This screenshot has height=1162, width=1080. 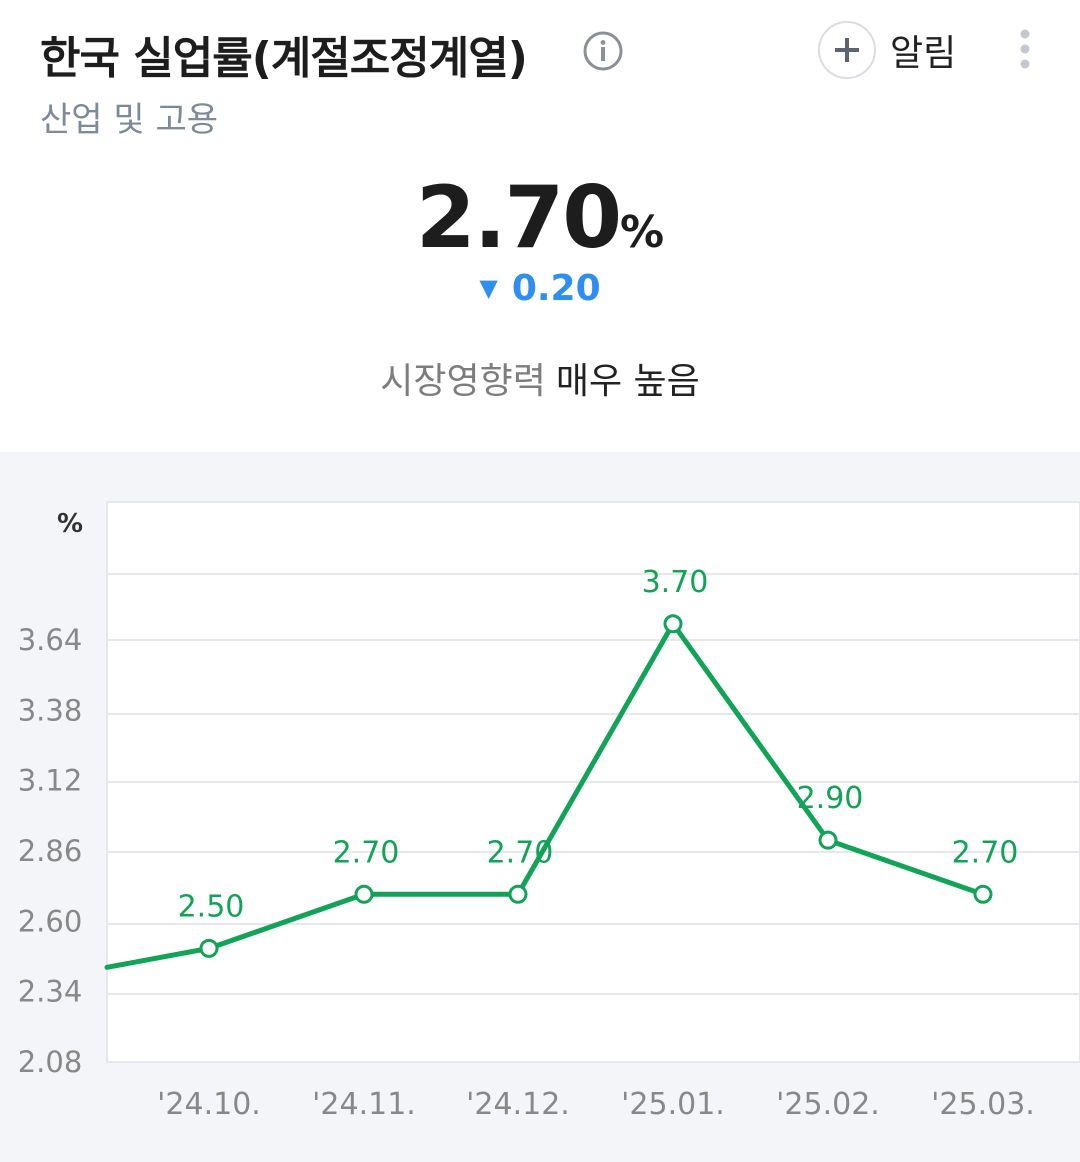 I want to click on category-label: 산업 및 고용, so click(x=129, y=120).